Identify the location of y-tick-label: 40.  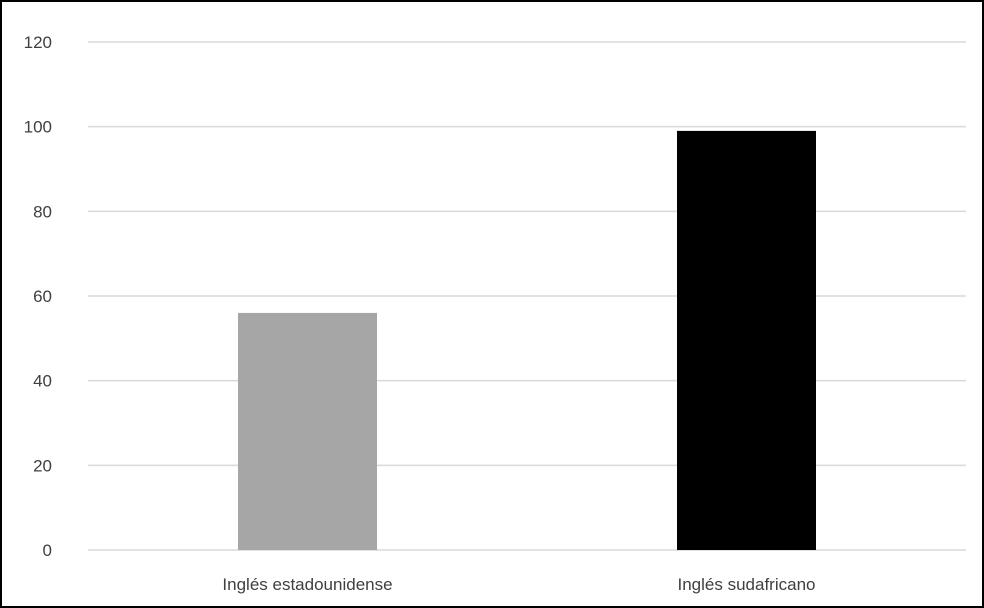
(42, 381).